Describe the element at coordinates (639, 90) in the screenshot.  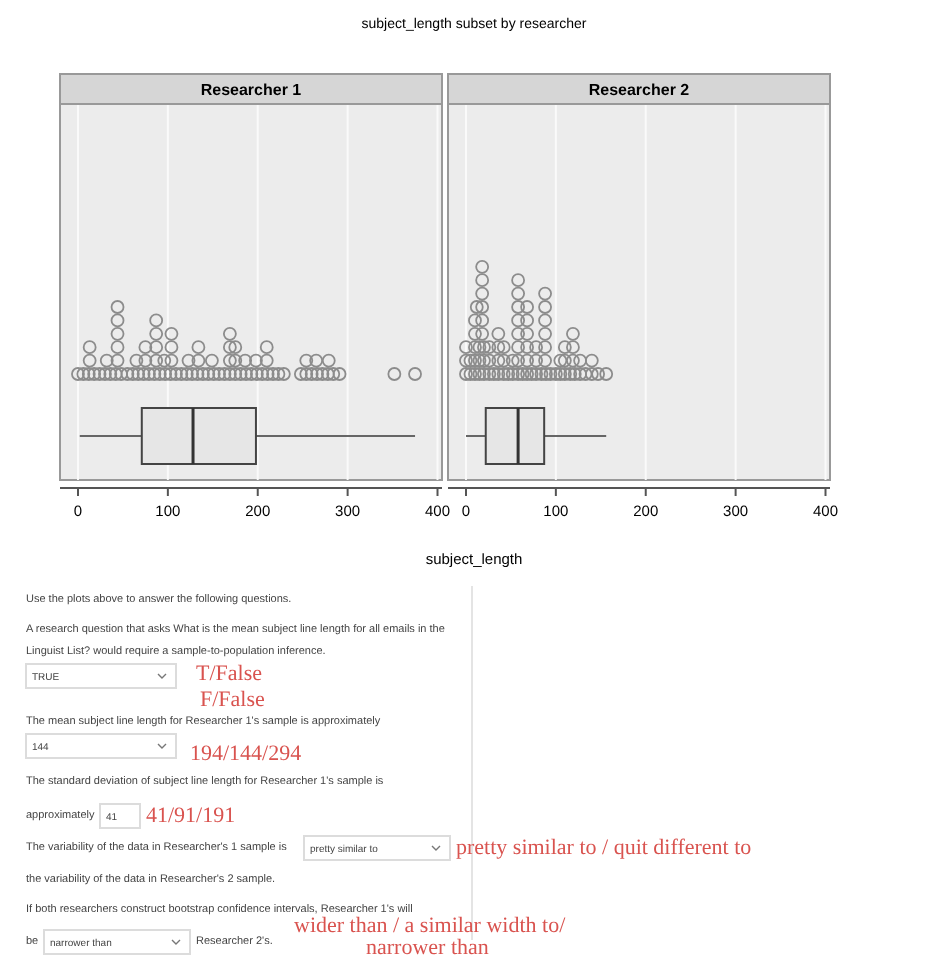
I see `chart-subtitle: Researcher 2` at that location.